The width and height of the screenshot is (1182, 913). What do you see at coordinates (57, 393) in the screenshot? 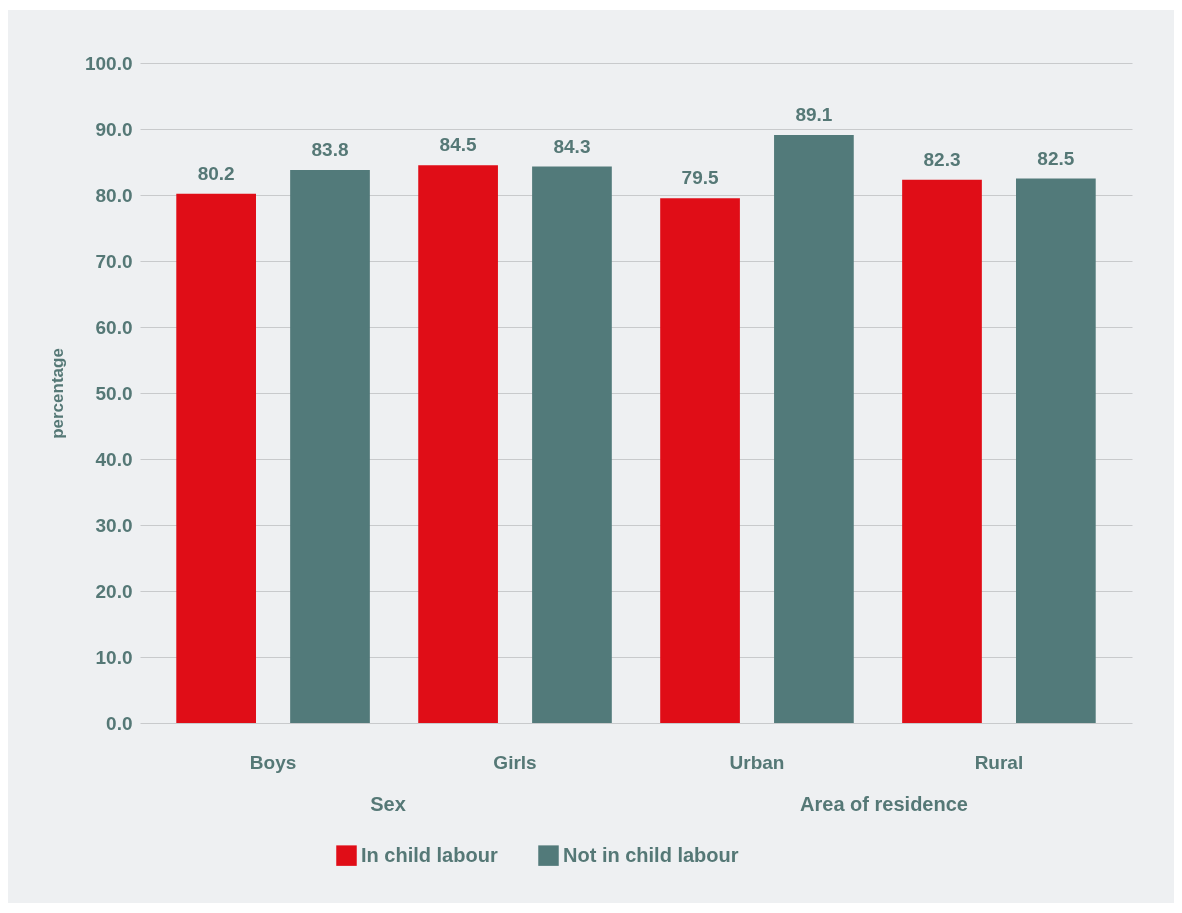
I see `y-axis-title: percentage` at bounding box center [57, 393].